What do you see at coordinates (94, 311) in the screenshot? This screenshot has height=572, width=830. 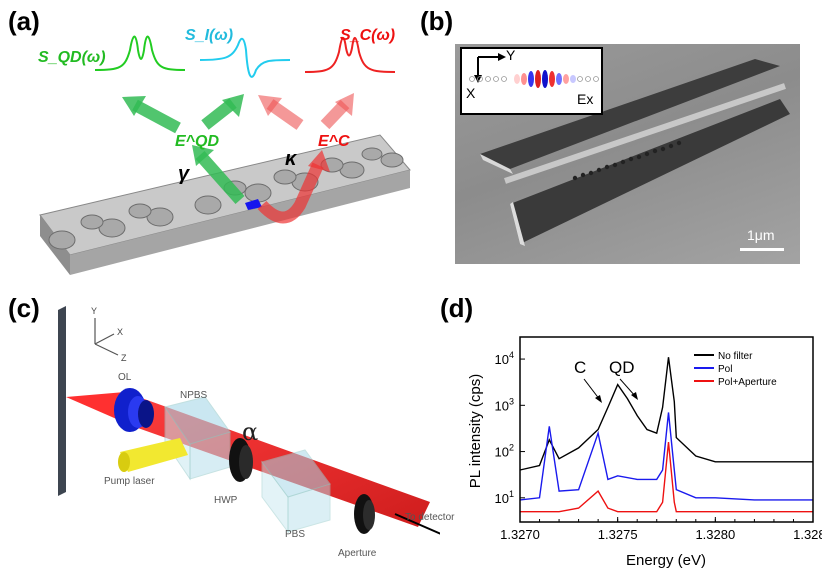 I see `axis-y-label: Y` at bounding box center [94, 311].